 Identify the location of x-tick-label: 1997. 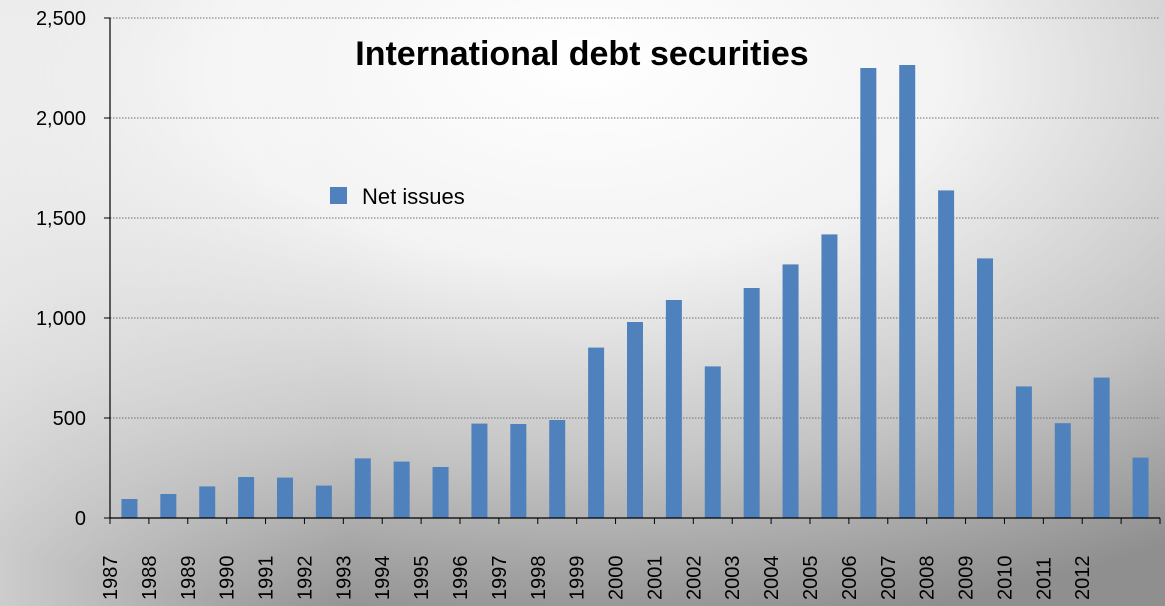
(500, 578).